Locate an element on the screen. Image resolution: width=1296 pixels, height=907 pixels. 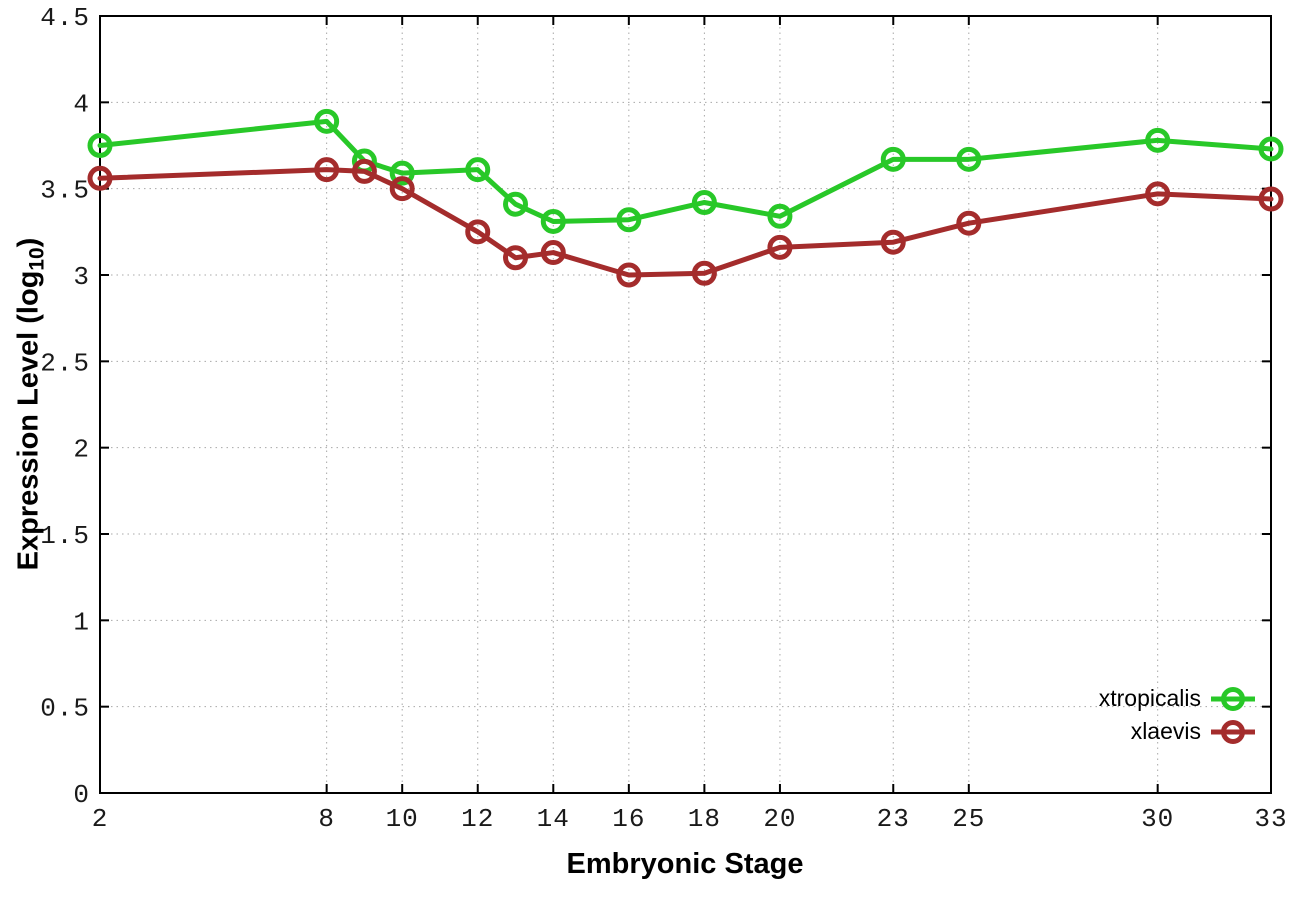
y-tick-labels: 0 0.5 1 1.5 2 2.5 3 3.5 4 4.5 is located at coordinates (65, 406).